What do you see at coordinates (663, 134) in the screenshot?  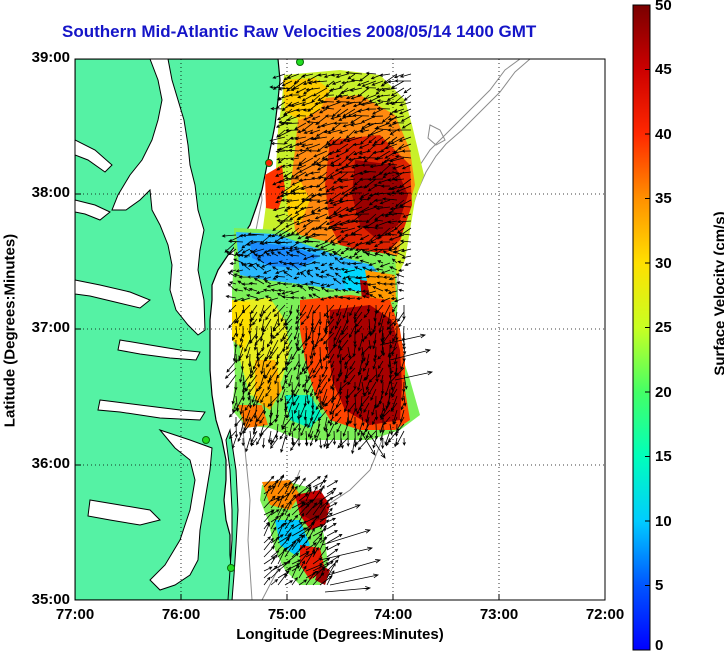 I see `colorbar-tick-label: 40` at bounding box center [663, 134].